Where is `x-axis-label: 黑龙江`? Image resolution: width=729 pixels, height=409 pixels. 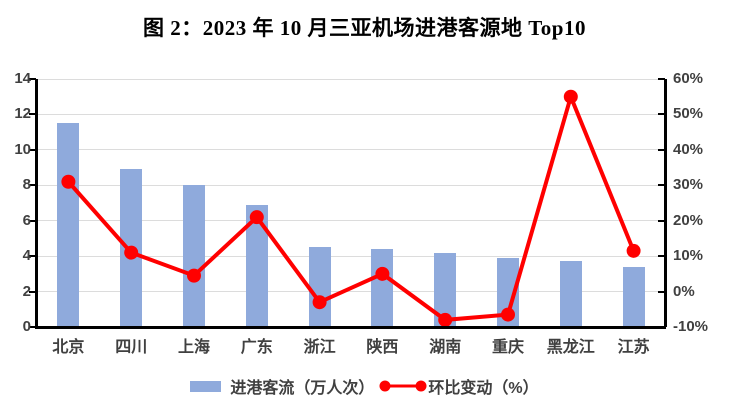 x-axis-label: 黑龙江 is located at coordinates (570, 347).